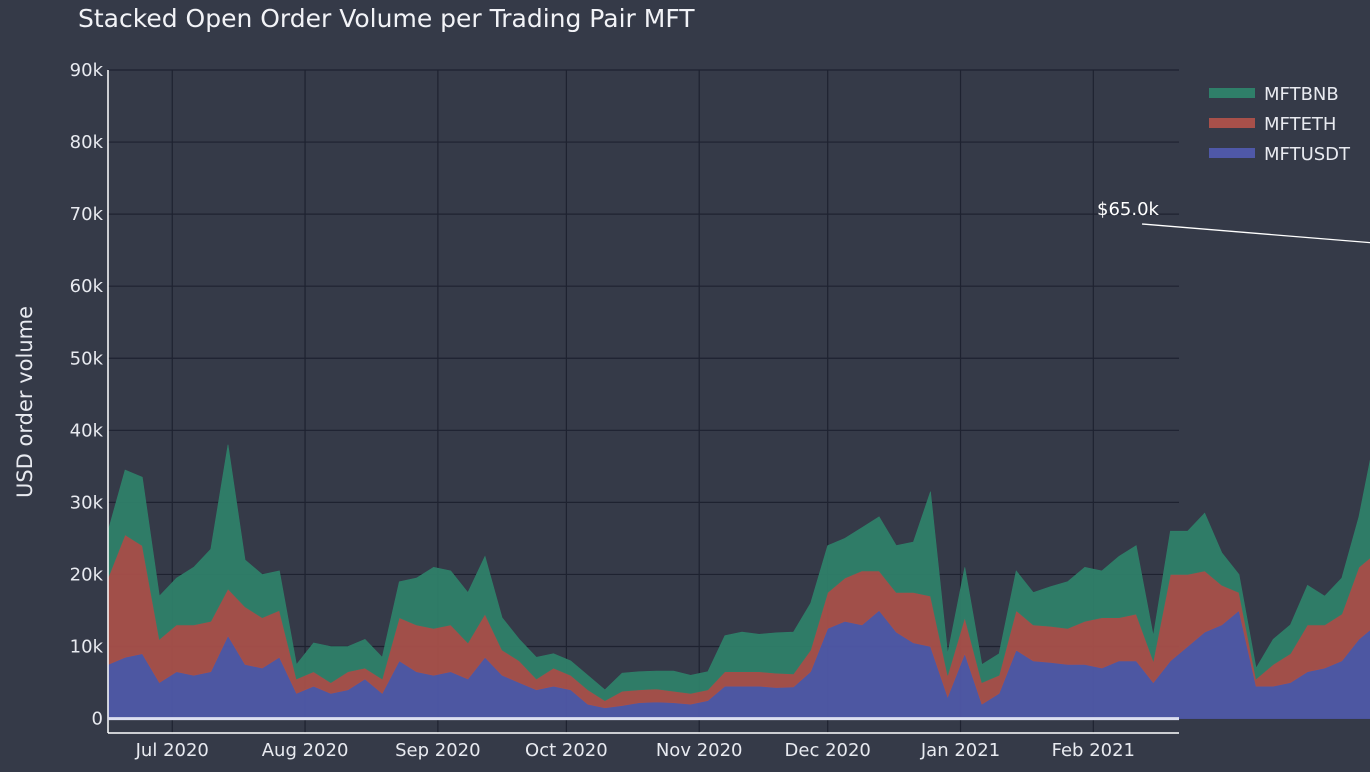 This screenshot has width=1370, height=772. I want to click on y-tick-label: 40k, so click(87, 430).